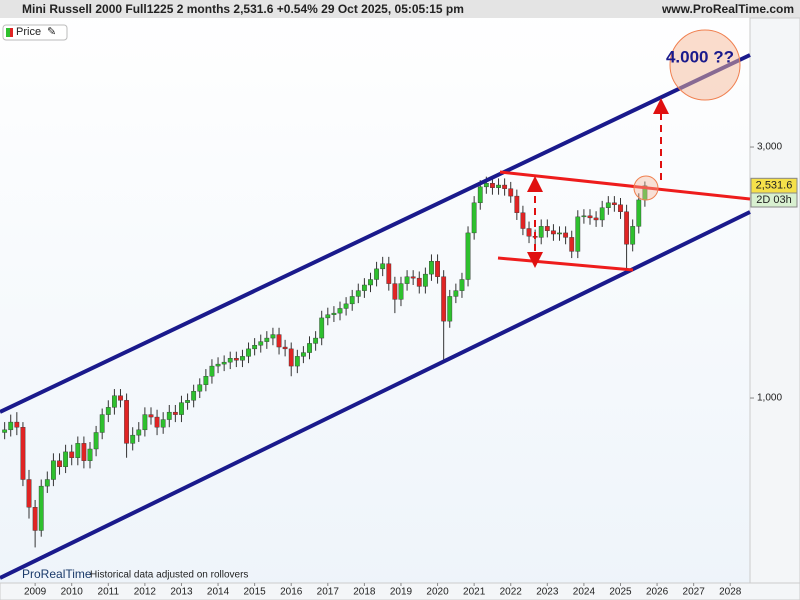  I want to click on legend-label: Price, so click(28, 32).